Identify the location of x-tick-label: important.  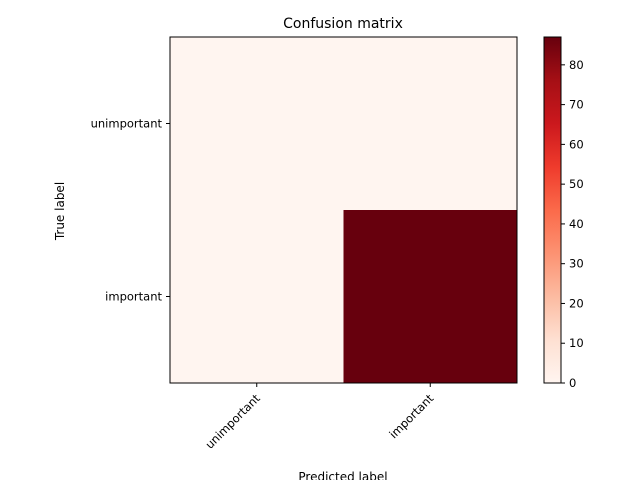
(411, 416).